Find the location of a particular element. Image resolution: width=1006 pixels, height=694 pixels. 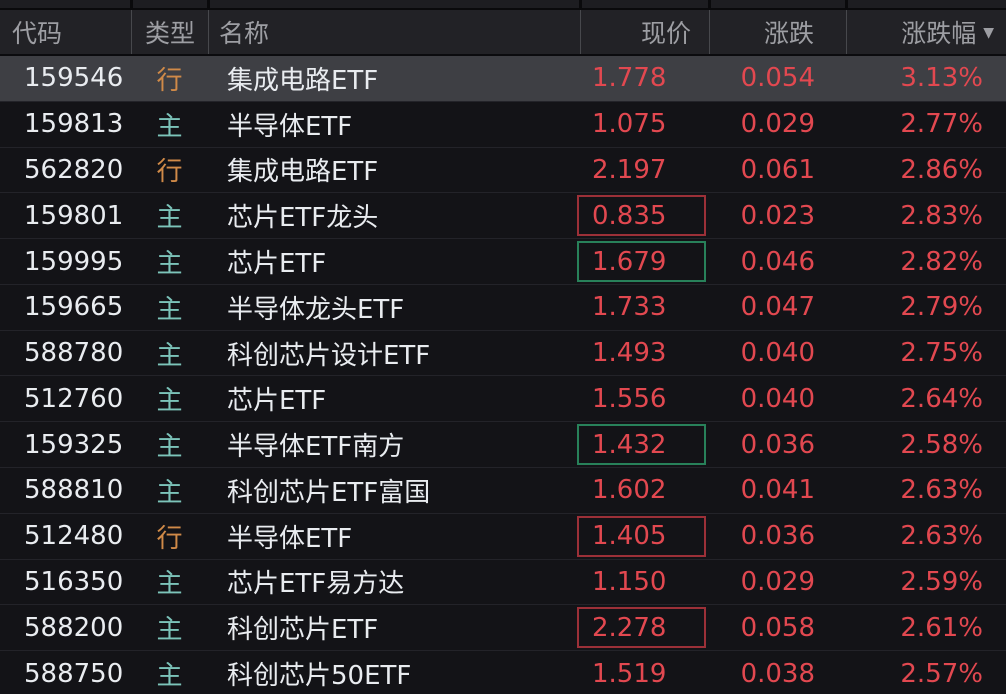

table-row: 159801 主 芯片ETF龙头 0.835 0.023 2.83% is located at coordinates (503, 215).